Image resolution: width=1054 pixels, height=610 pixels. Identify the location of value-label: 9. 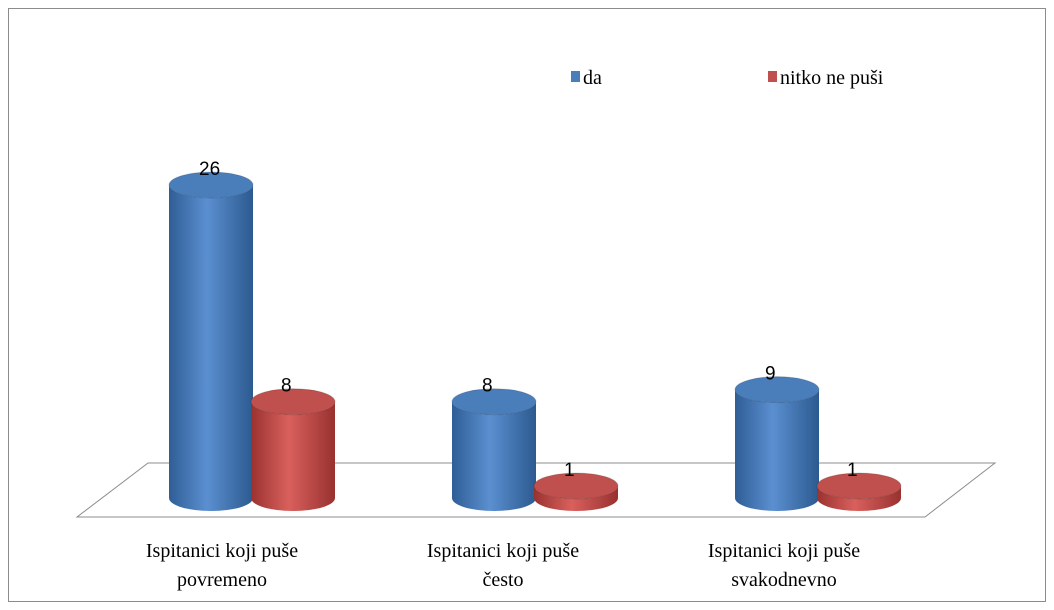
(770, 374).